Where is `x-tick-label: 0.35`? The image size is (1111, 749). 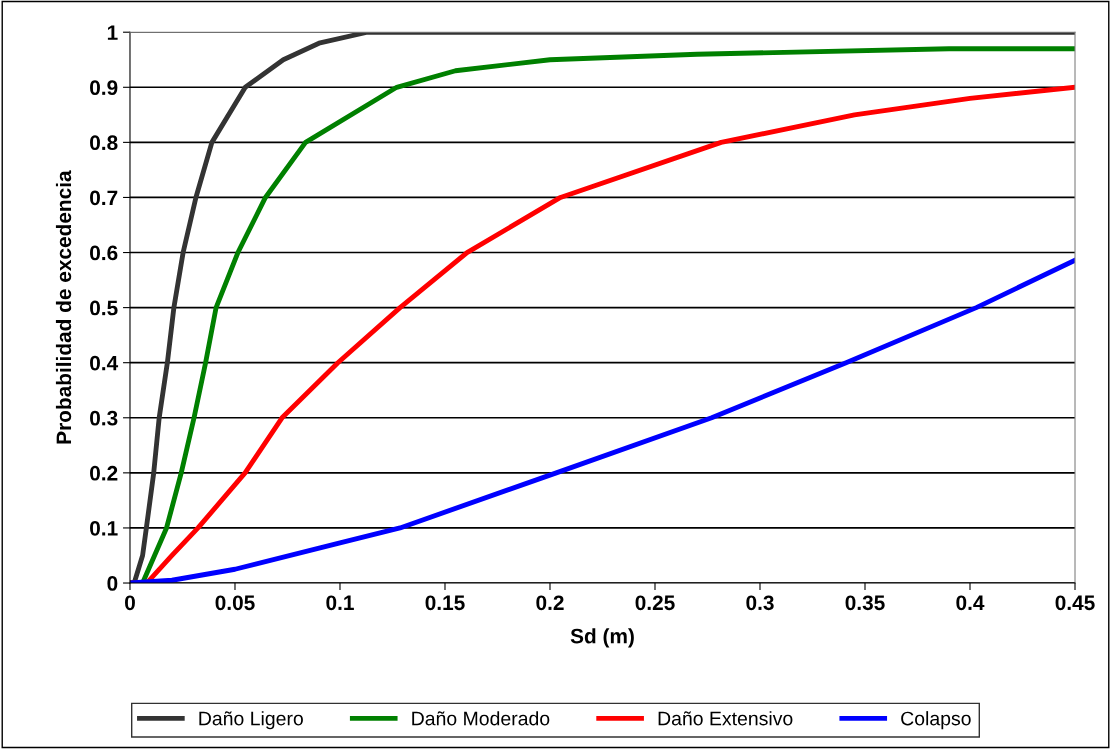
x-tick-label: 0.35 is located at coordinates (865, 603).